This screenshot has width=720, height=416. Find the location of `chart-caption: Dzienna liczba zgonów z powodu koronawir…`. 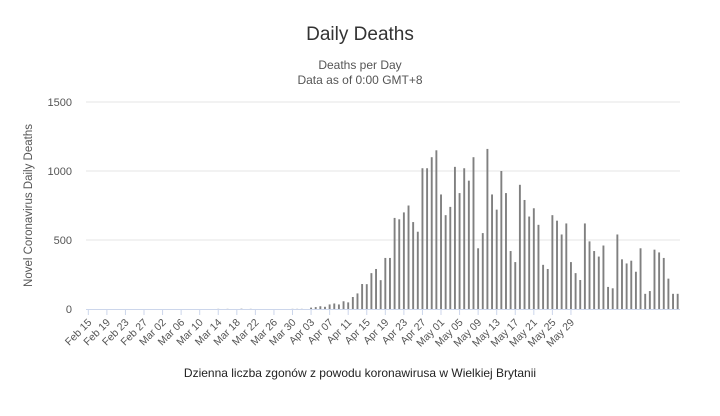

chart-caption: Dzienna liczba zgonów z powodu koronawir… is located at coordinates (360, 373).